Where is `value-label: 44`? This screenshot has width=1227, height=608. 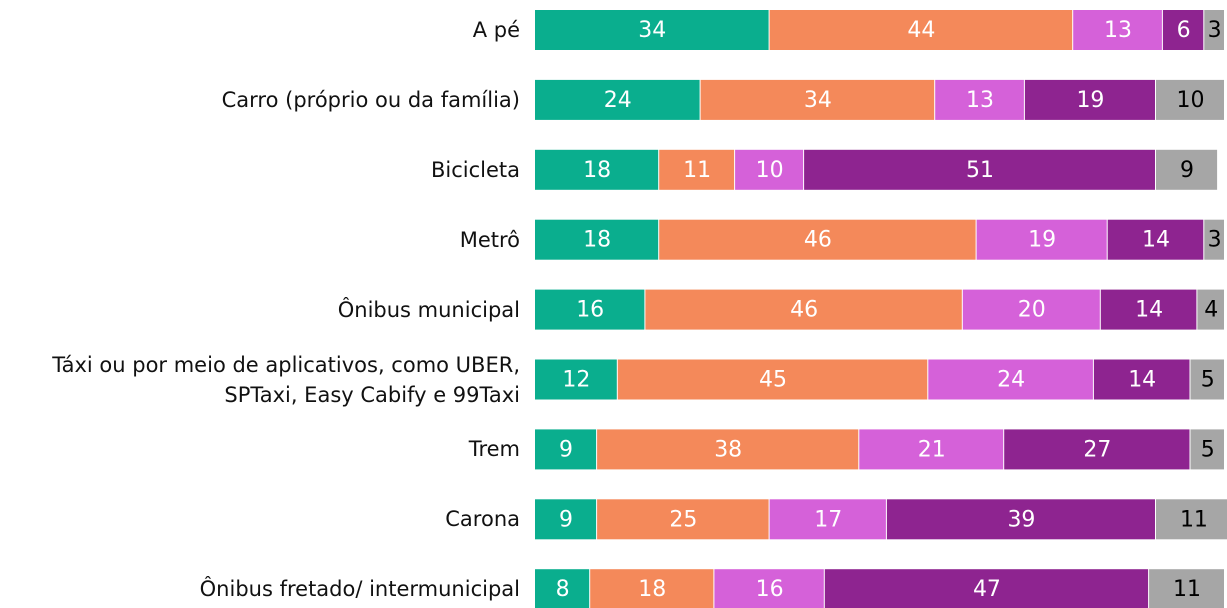
value-label: 44 is located at coordinates (921, 30).